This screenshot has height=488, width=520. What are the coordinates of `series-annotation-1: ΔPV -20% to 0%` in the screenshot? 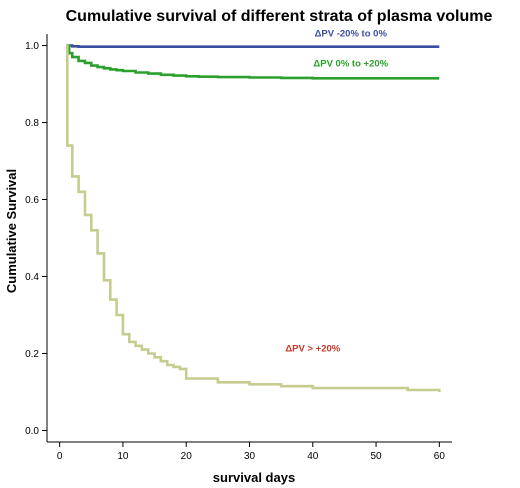 It's located at (351, 34).